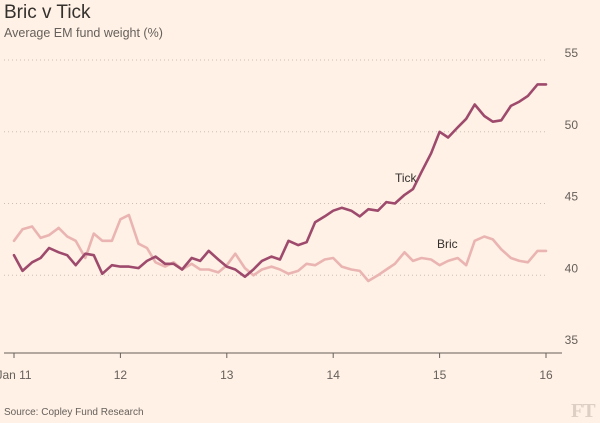  I want to click on source-note: Source: Copley Fund Research, so click(74, 412).